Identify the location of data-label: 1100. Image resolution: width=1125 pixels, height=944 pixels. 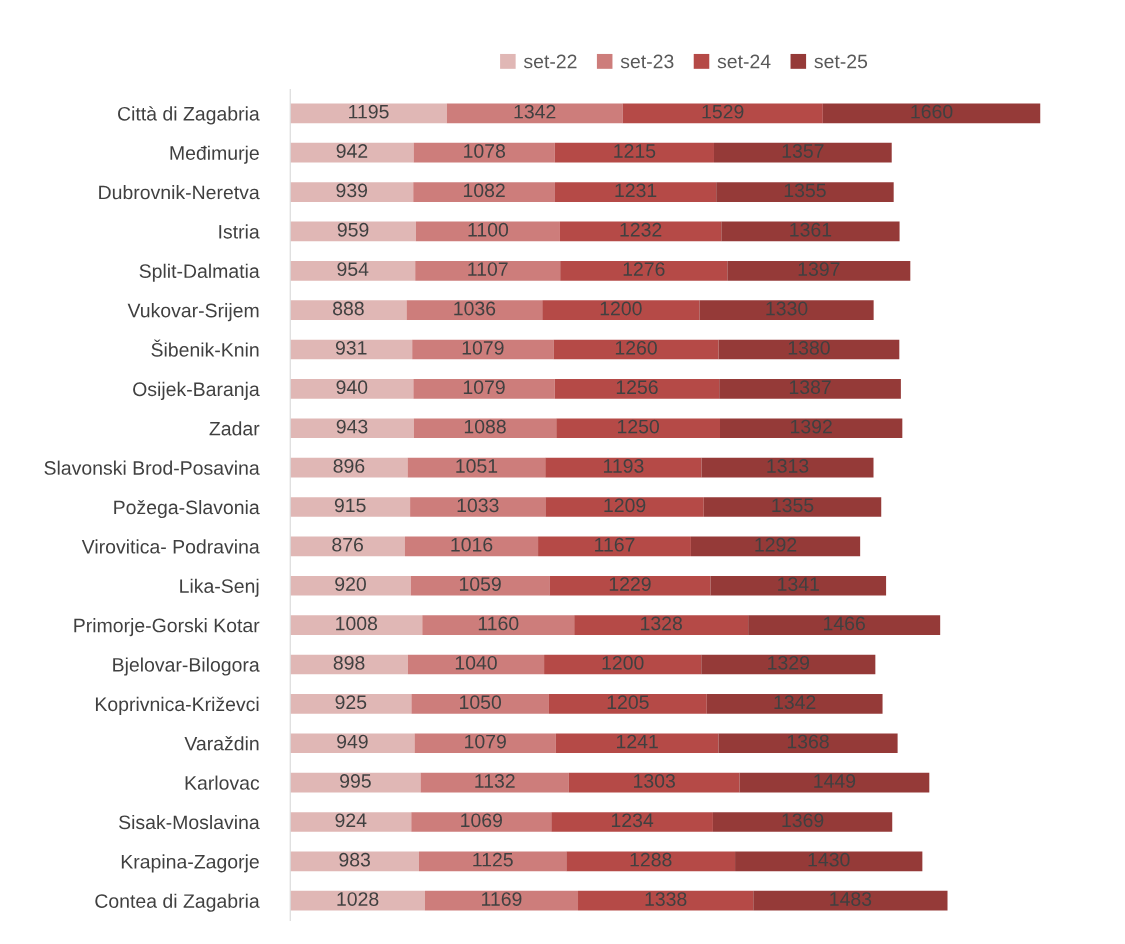
(488, 229).